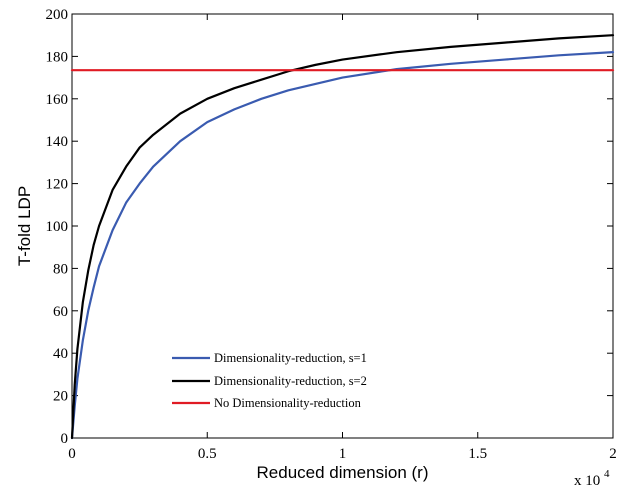  I want to click on legend-label-s2: Dimensionality-reduction, s=2, so click(290, 381).